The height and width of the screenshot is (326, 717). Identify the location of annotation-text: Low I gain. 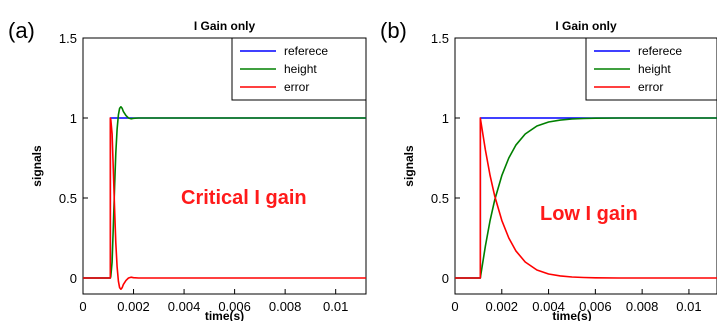
(589, 214).